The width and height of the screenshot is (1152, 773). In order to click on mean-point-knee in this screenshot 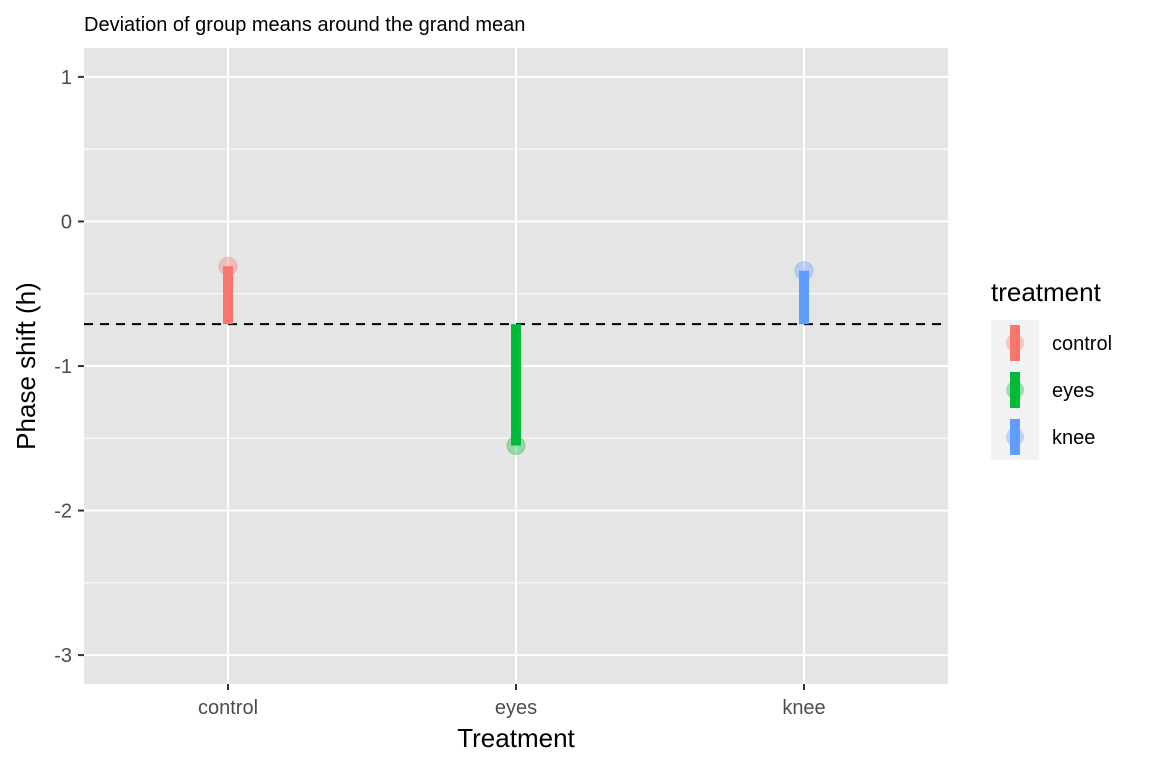, I will do `click(804, 271)`.